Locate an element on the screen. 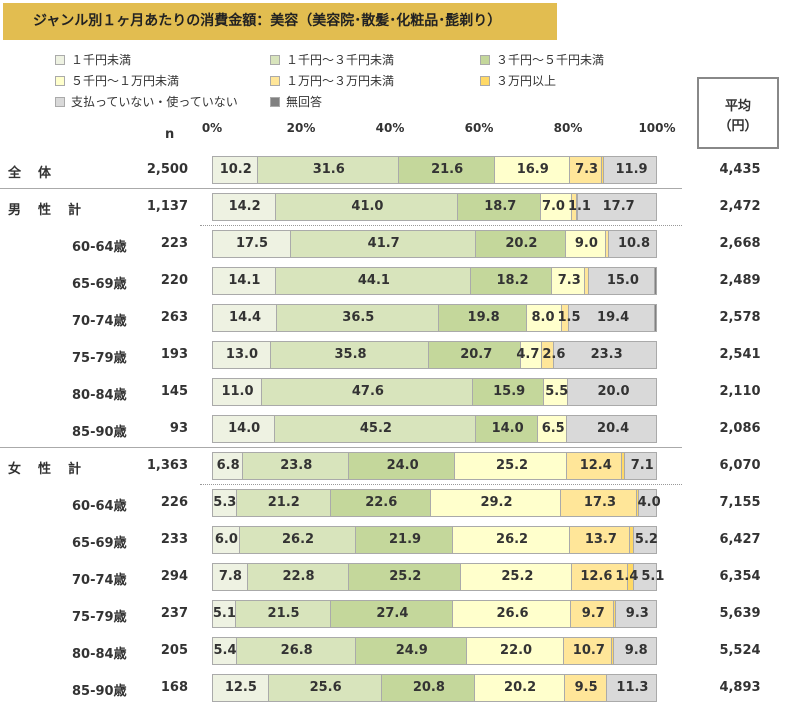 This screenshot has width=790, height=712. mean-value: 2,668 is located at coordinates (740, 243).